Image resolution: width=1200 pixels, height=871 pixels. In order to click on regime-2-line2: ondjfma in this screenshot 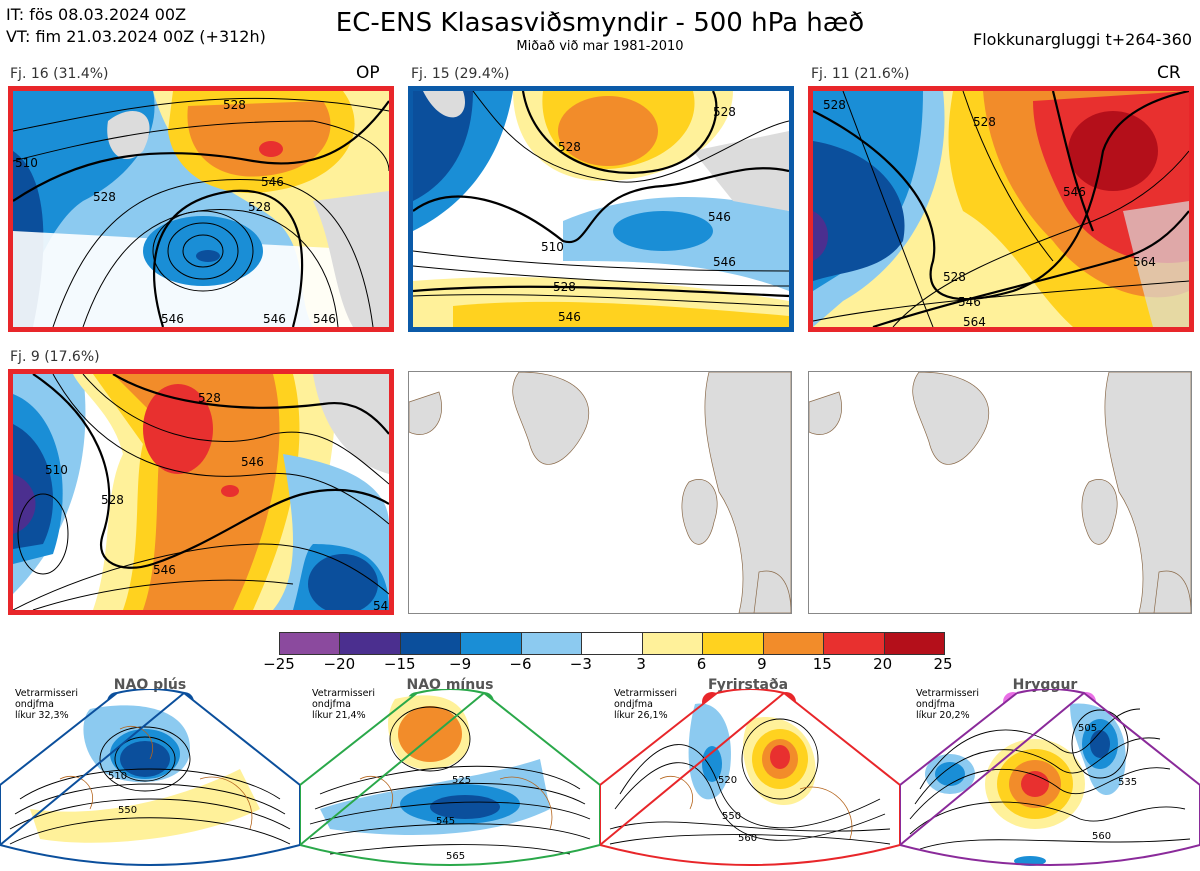, I will do `click(331, 704)`.